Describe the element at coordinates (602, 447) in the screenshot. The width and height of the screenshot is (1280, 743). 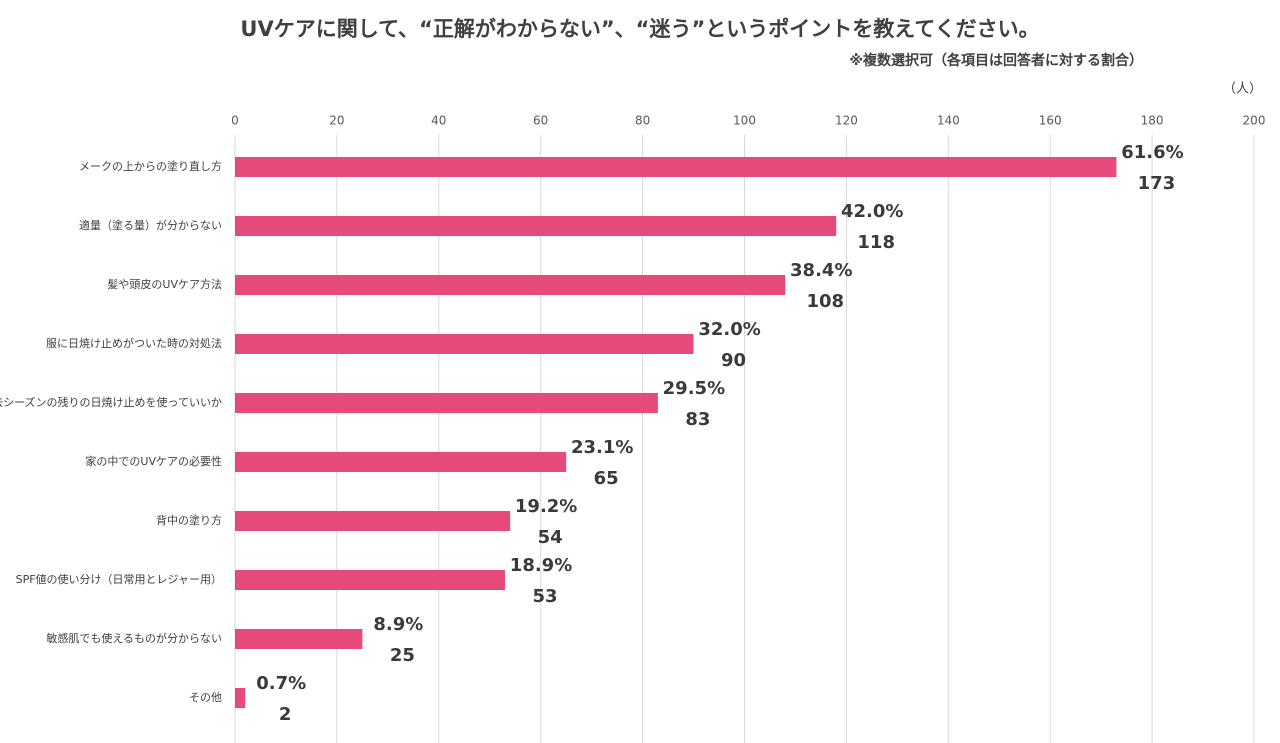
I see `percent-label: 23.1%` at that location.